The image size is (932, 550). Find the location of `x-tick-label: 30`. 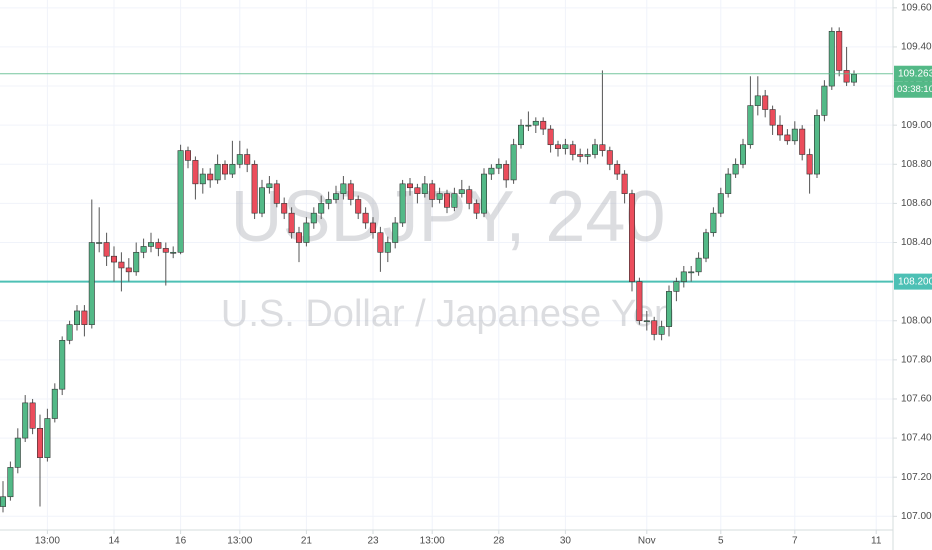

x-tick-label: 30 is located at coordinates (566, 541).